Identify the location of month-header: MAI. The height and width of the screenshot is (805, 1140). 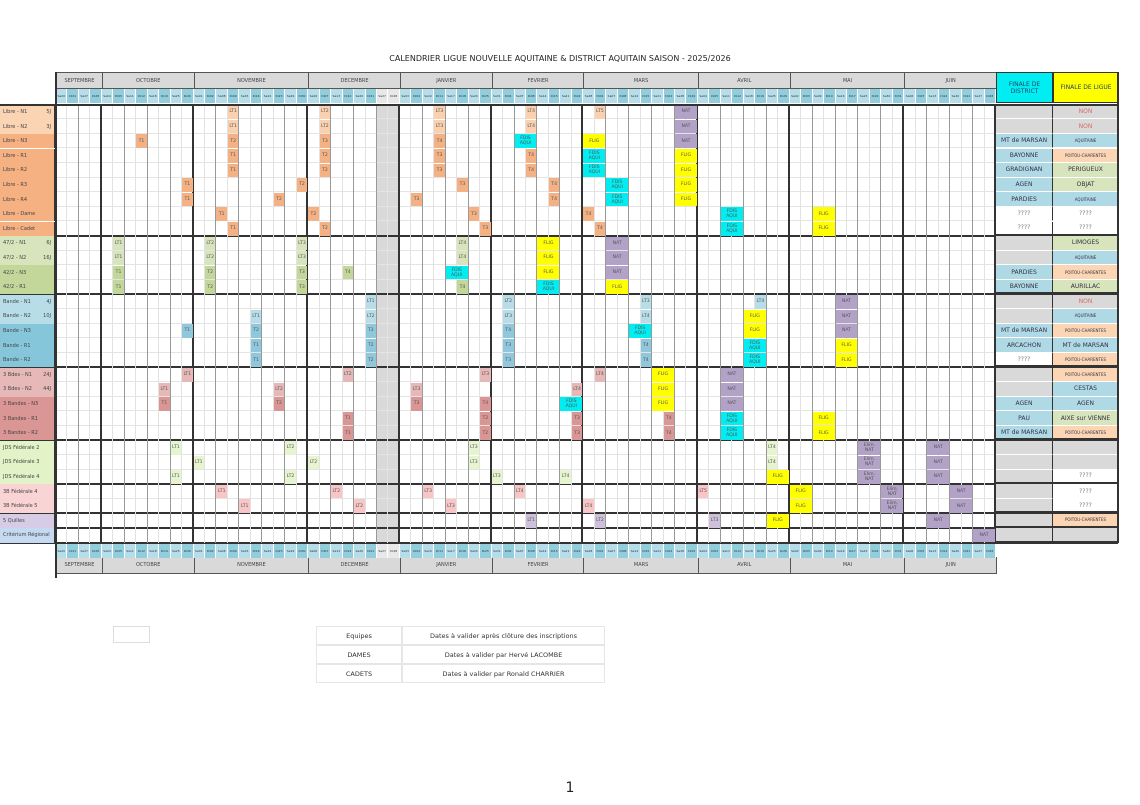
(847, 565).